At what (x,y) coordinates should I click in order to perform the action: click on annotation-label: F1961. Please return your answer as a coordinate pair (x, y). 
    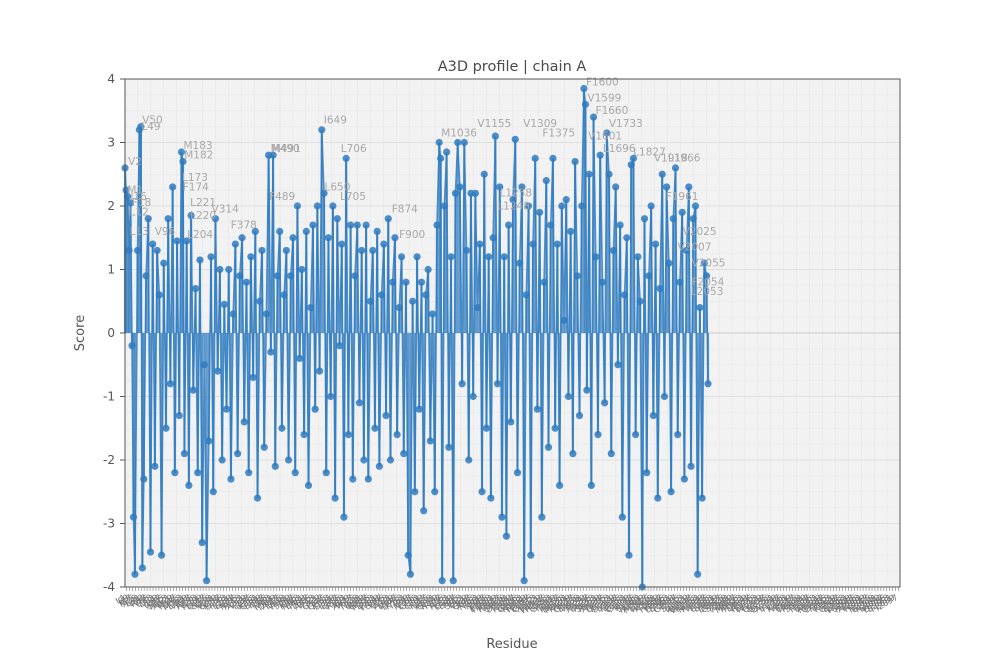
    Looking at the image, I should click on (682, 197).